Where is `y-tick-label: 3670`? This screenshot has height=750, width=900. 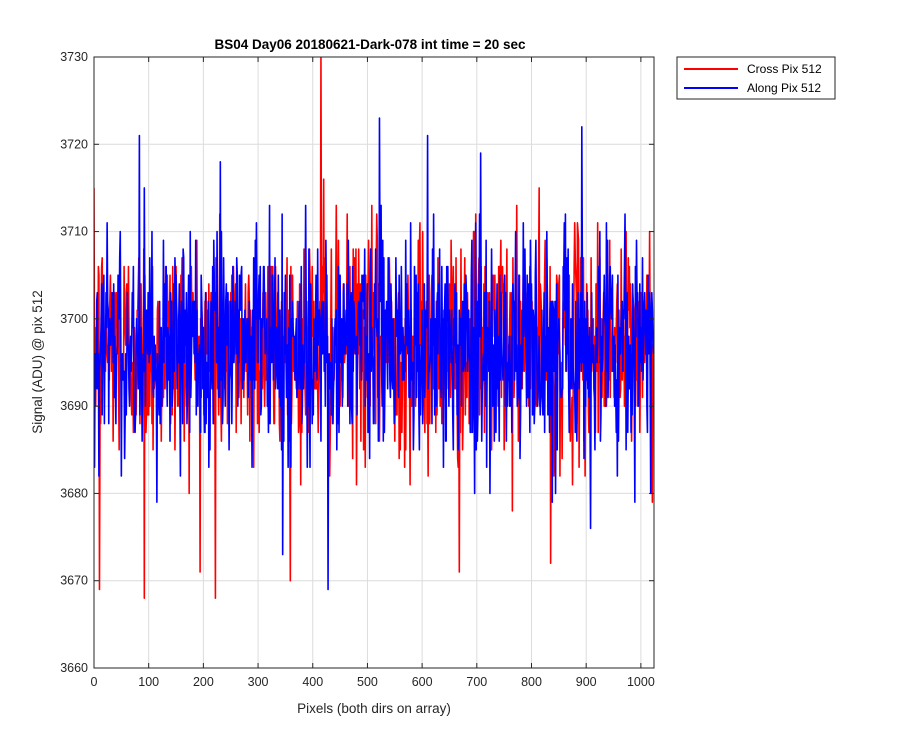 y-tick-label: 3670 is located at coordinates (74, 581).